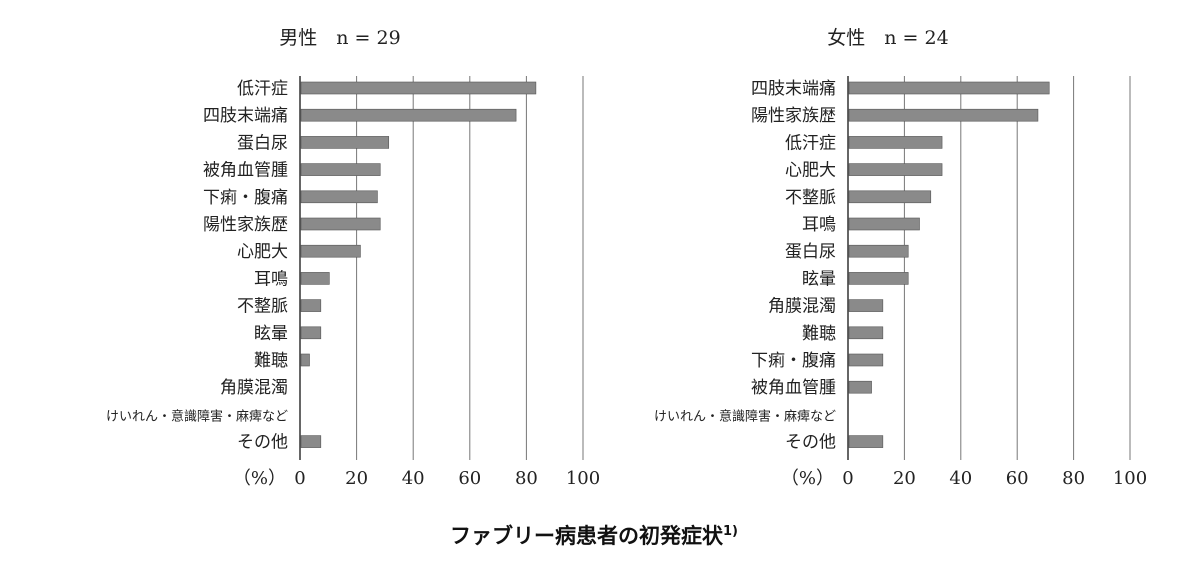 This screenshot has width=1188, height=577. I want to click on chart-title: 女性 n = 24, so click(887, 38).